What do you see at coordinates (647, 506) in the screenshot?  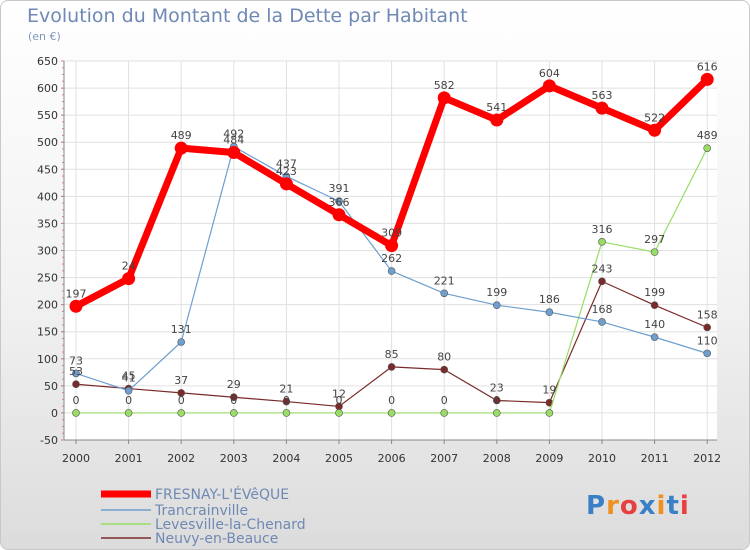 I see `logo-letter: x` at bounding box center [647, 506].